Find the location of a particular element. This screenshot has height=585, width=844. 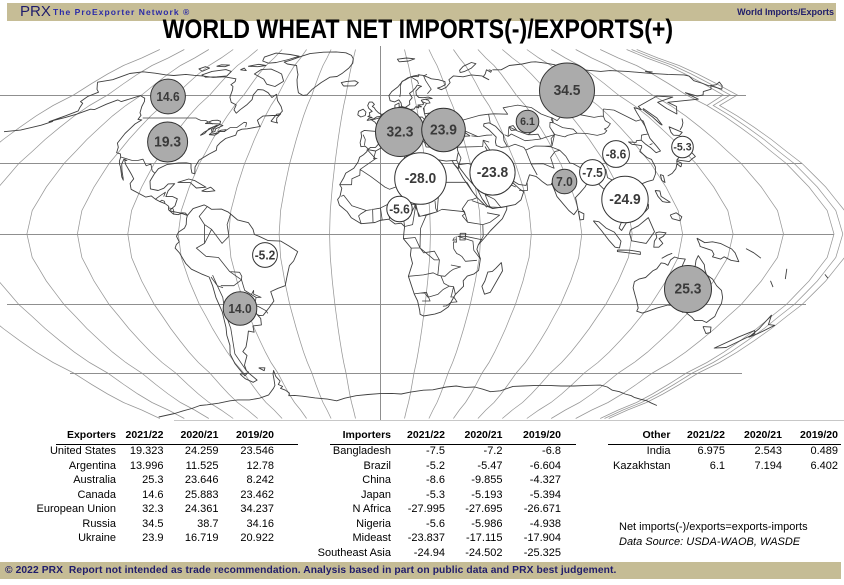

svg-text: 6.1 is located at coordinates (527, 122).